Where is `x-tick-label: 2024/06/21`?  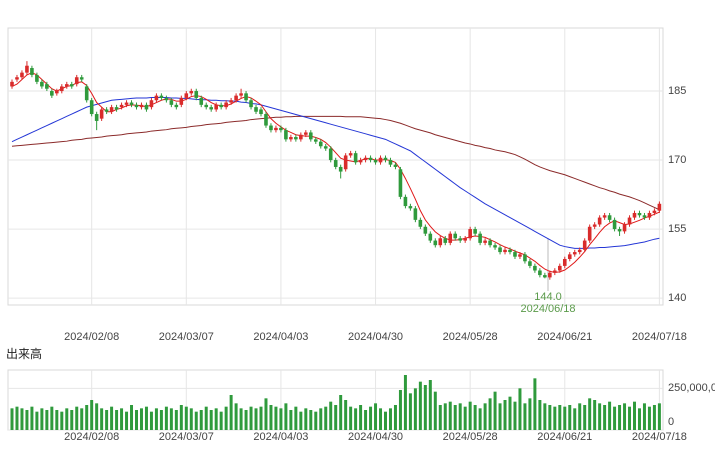 x-tick-label: 2024/06/21 is located at coordinates (564, 337).